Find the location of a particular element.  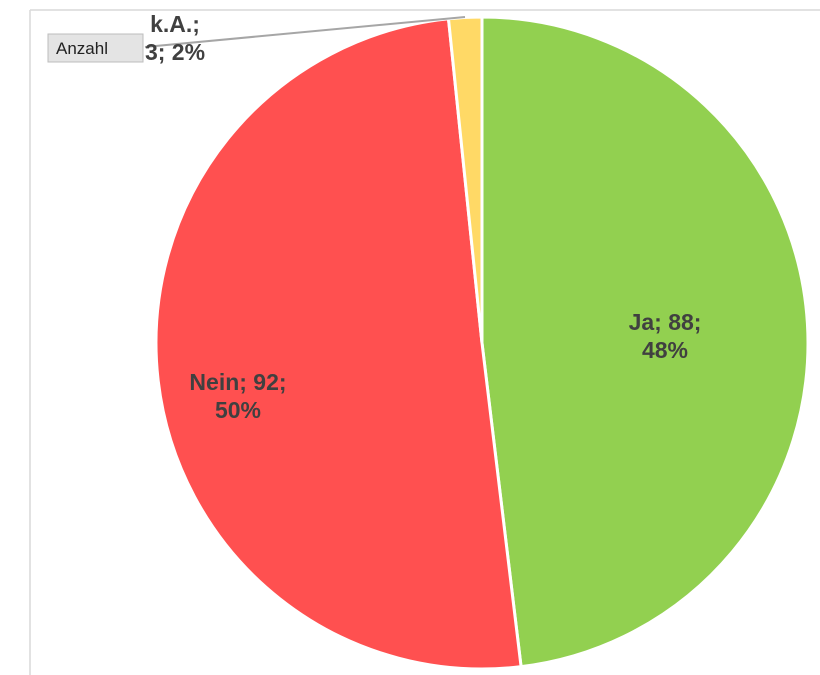

data-label: Nein; 92; 50% is located at coordinates (237, 396).